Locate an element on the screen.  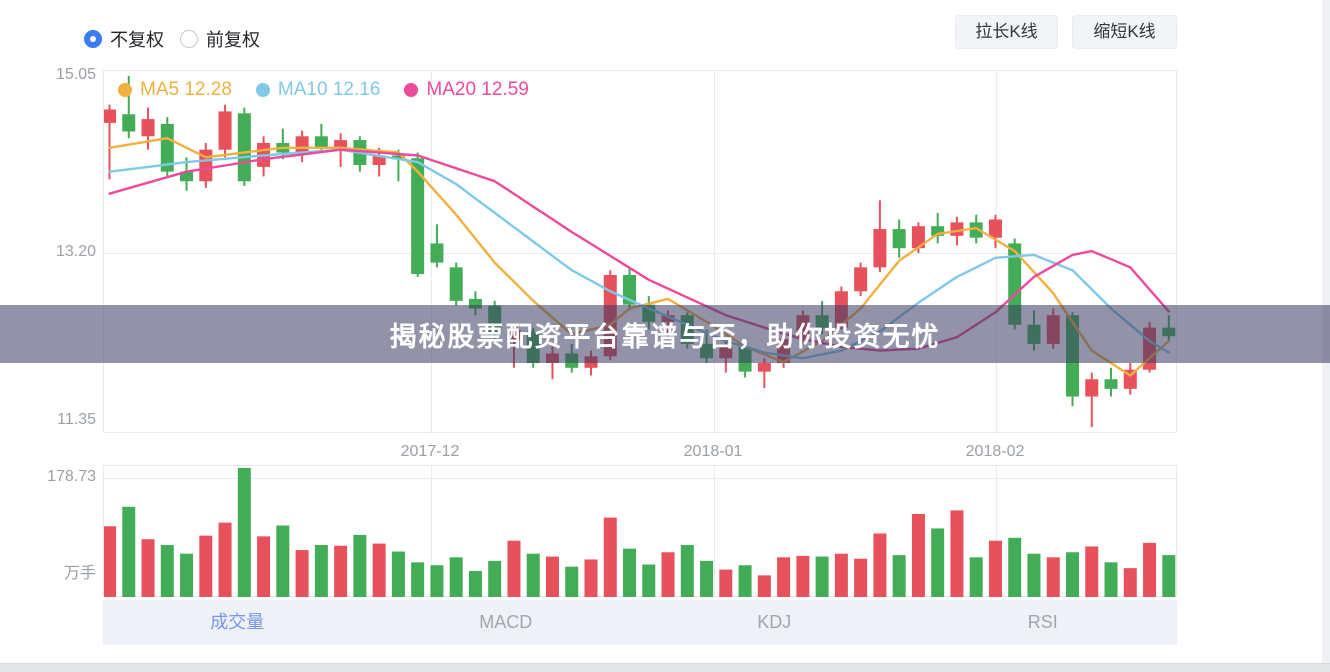
tab-rsi: RSI is located at coordinates (1042, 622).